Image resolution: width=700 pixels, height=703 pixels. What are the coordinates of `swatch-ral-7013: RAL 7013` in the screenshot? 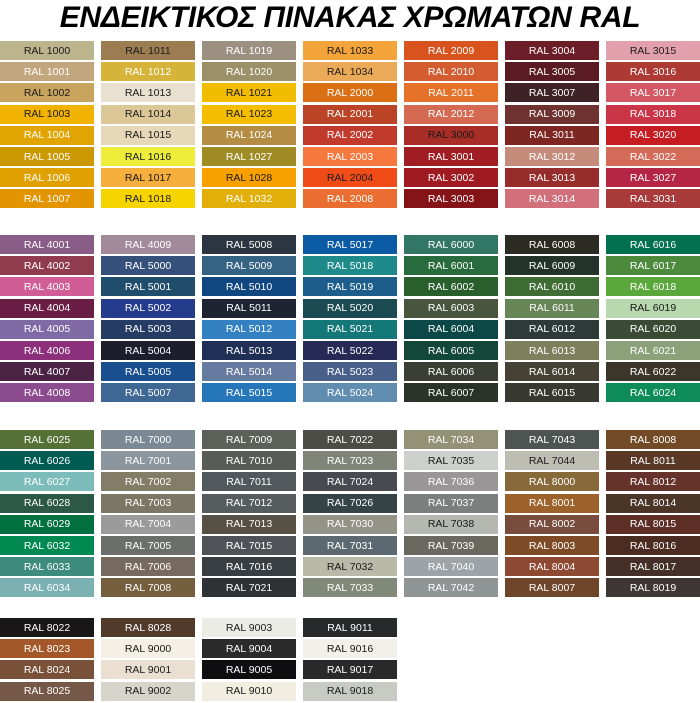 It's located at (249, 524).